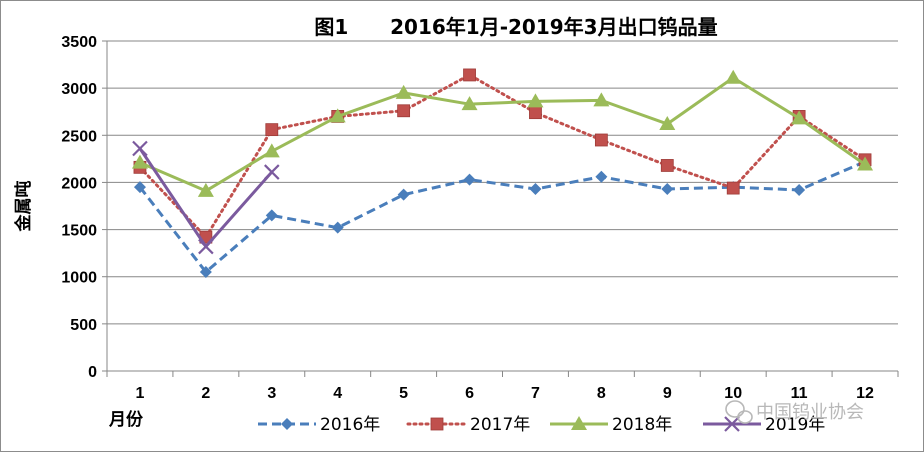 This screenshot has height=452, width=924. I want to click on y-tick-labels: 0 500 1000 1500 2000 2500 3000 3500, so click(79, 207).